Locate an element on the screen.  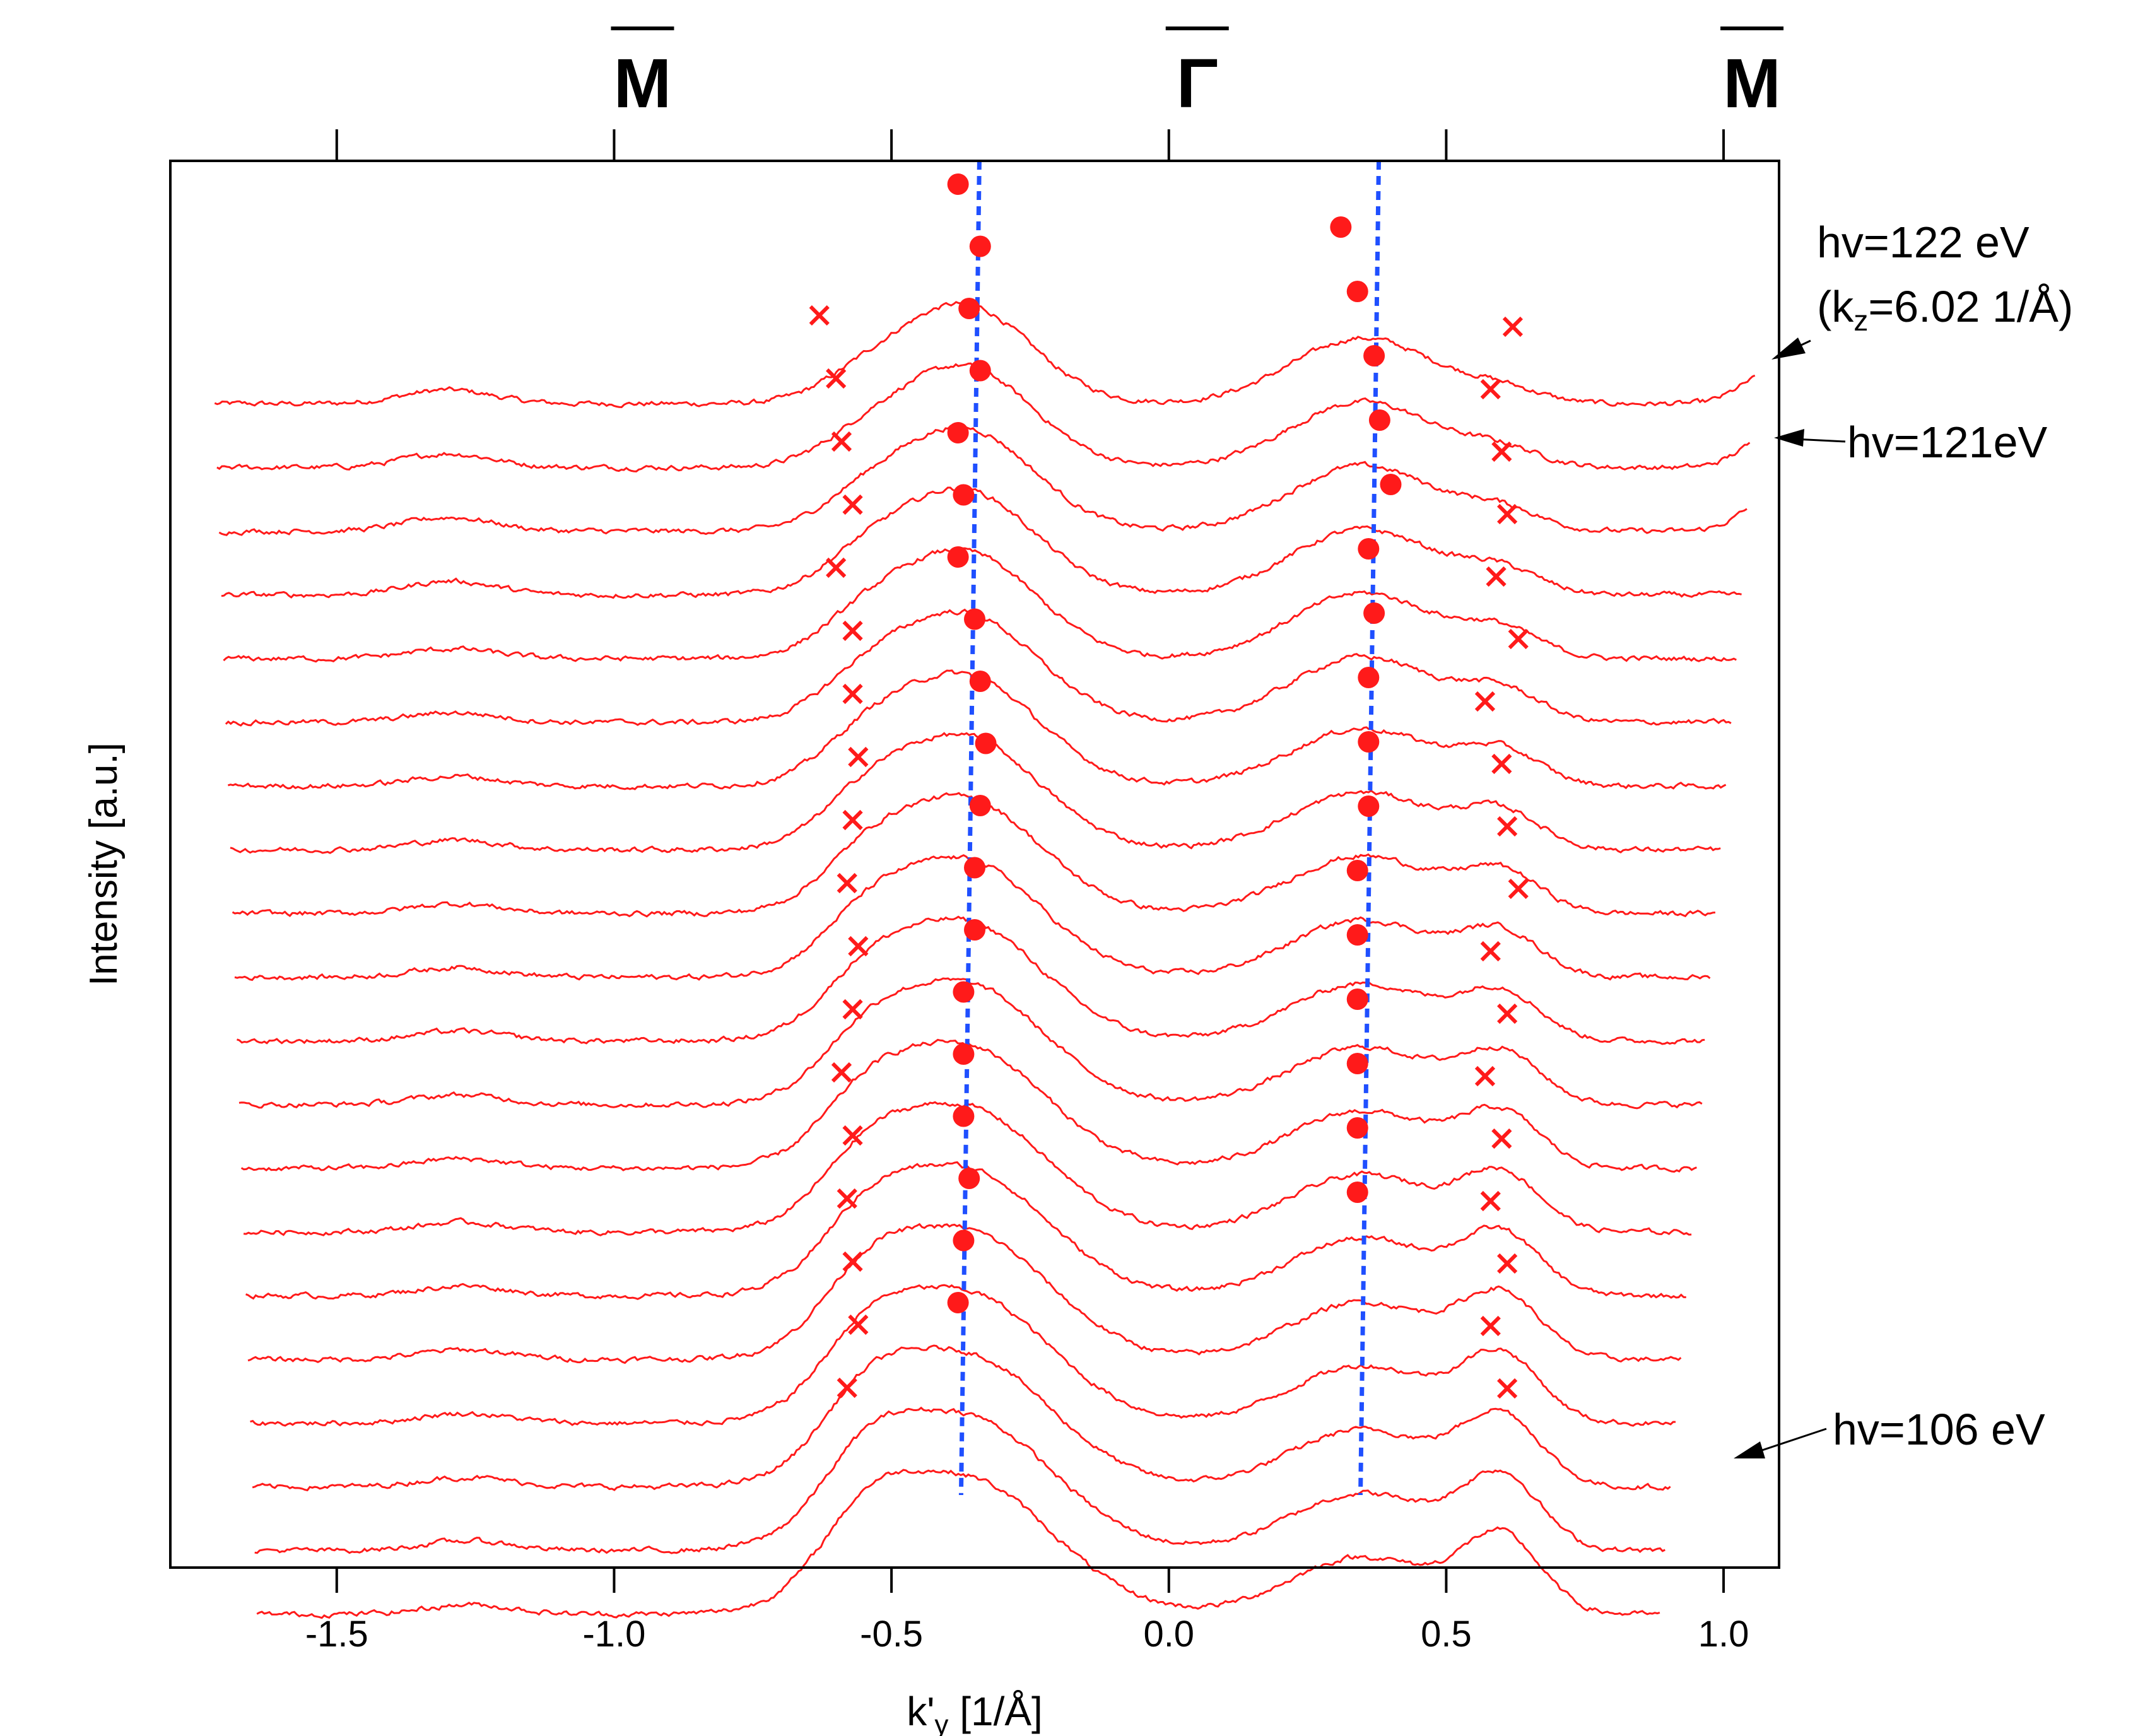
x-axis-label-unit: [1/Å] is located at coordinates (995, 1711).